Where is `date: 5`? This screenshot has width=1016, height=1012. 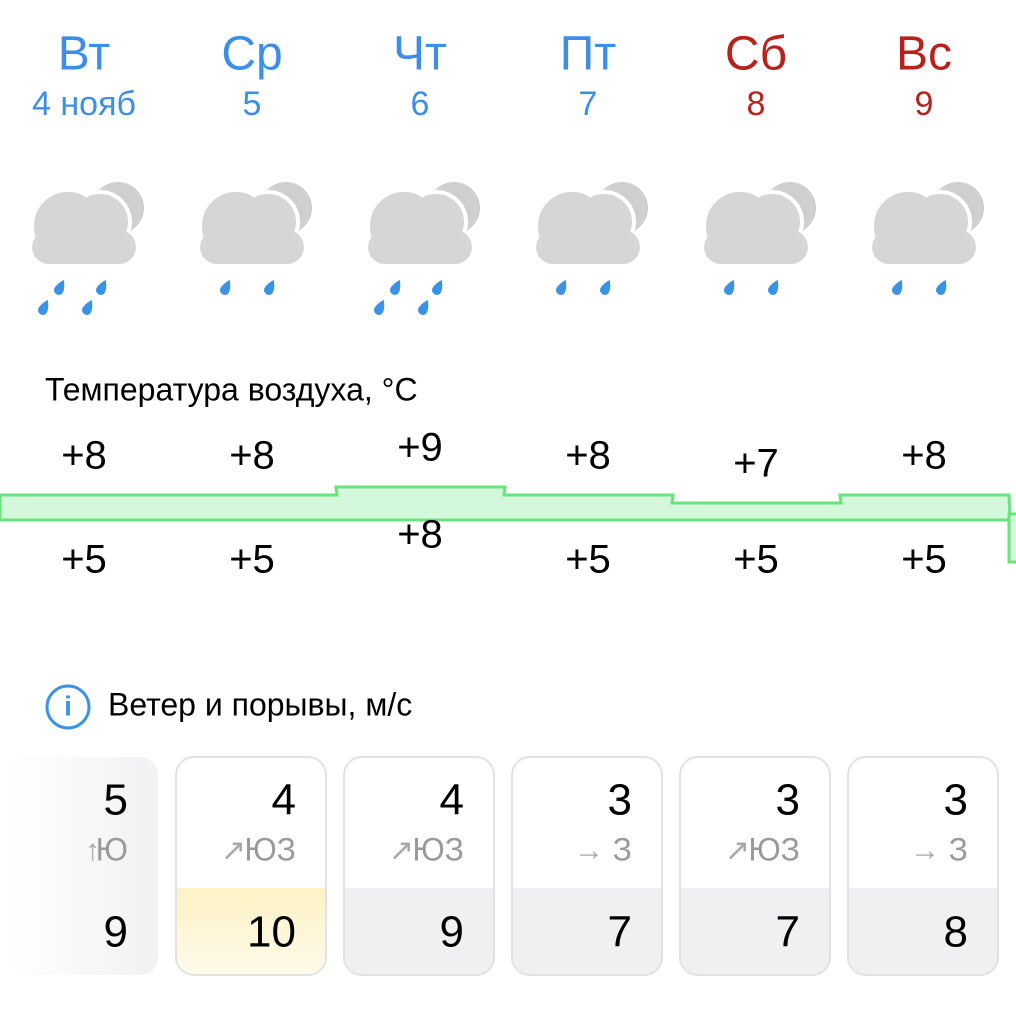
date: 5 is located at coordinates (252, 104).